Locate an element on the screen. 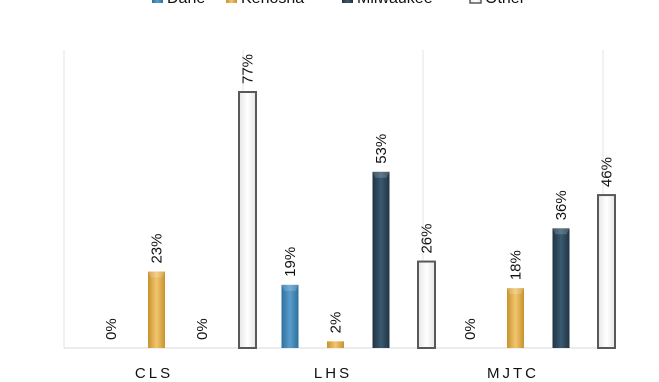 The image size is (659, 382). bar-kenosha-cls is located at coordinates (156, 309).